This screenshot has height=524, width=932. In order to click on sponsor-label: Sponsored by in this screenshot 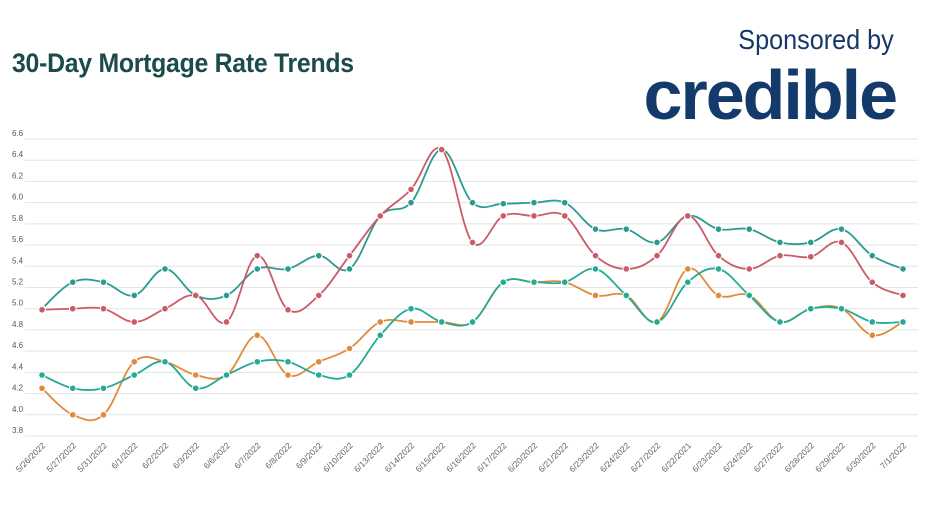, I will do `click(816, 39)`.